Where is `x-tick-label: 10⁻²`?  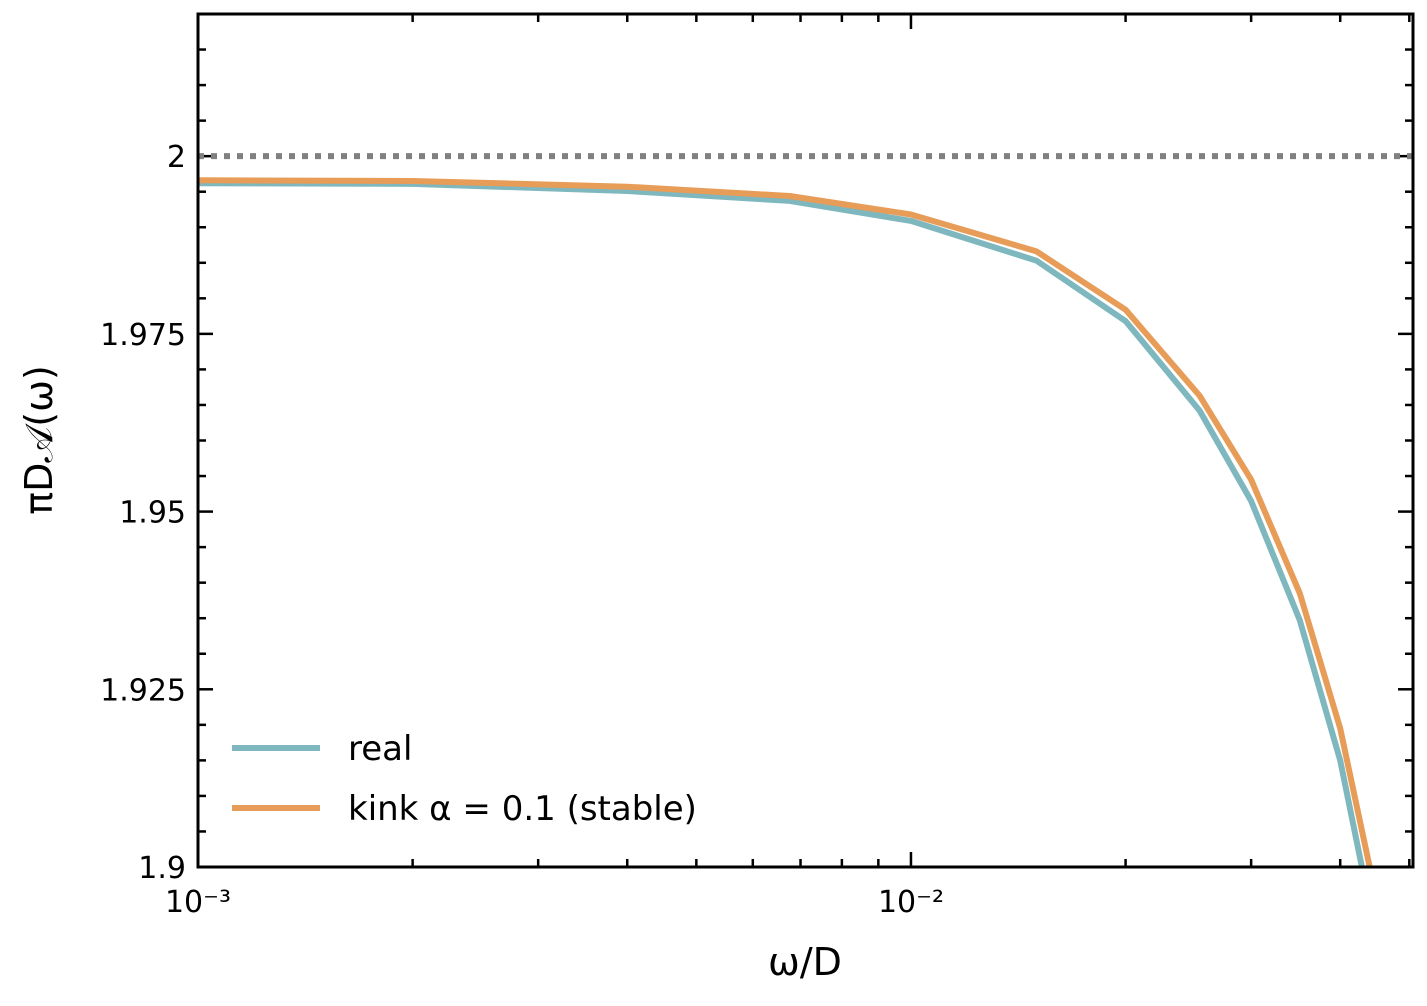 x-tick-label: 10⁻² is located at coordinates (911, 902).